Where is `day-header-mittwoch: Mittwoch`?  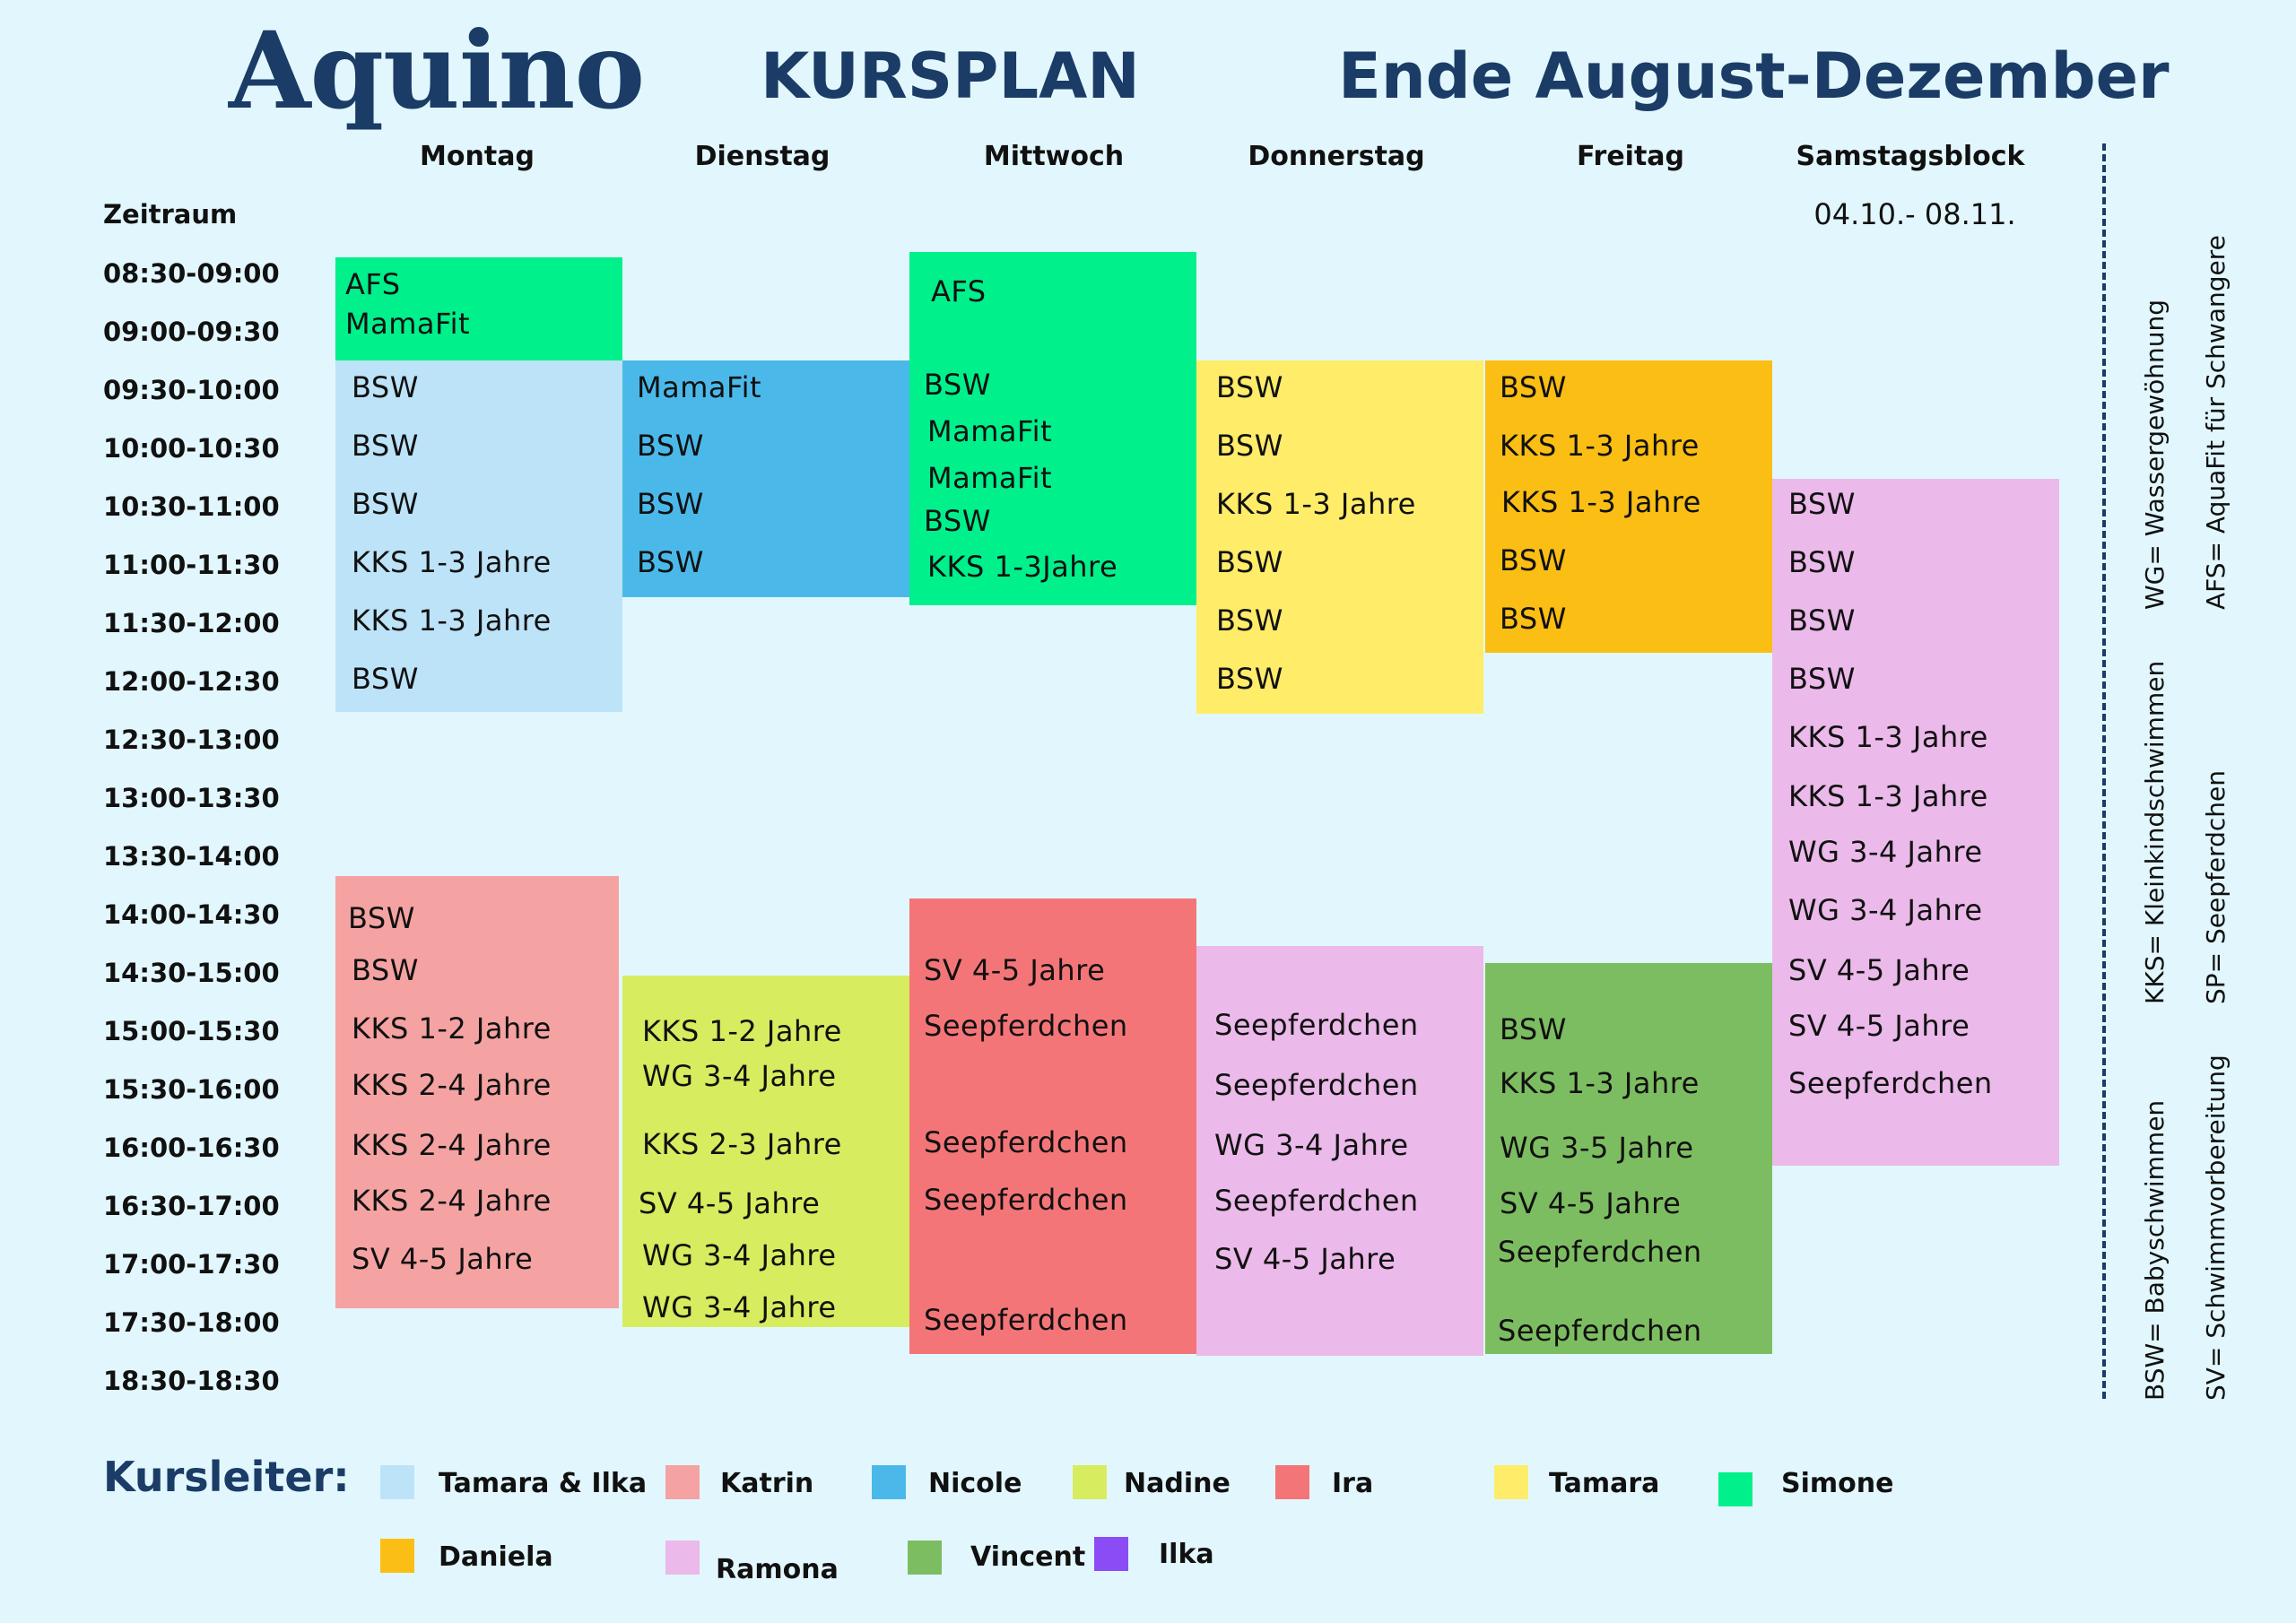 day-header-mittwoch: Mittwoch is located at coordinates (1054, 156).